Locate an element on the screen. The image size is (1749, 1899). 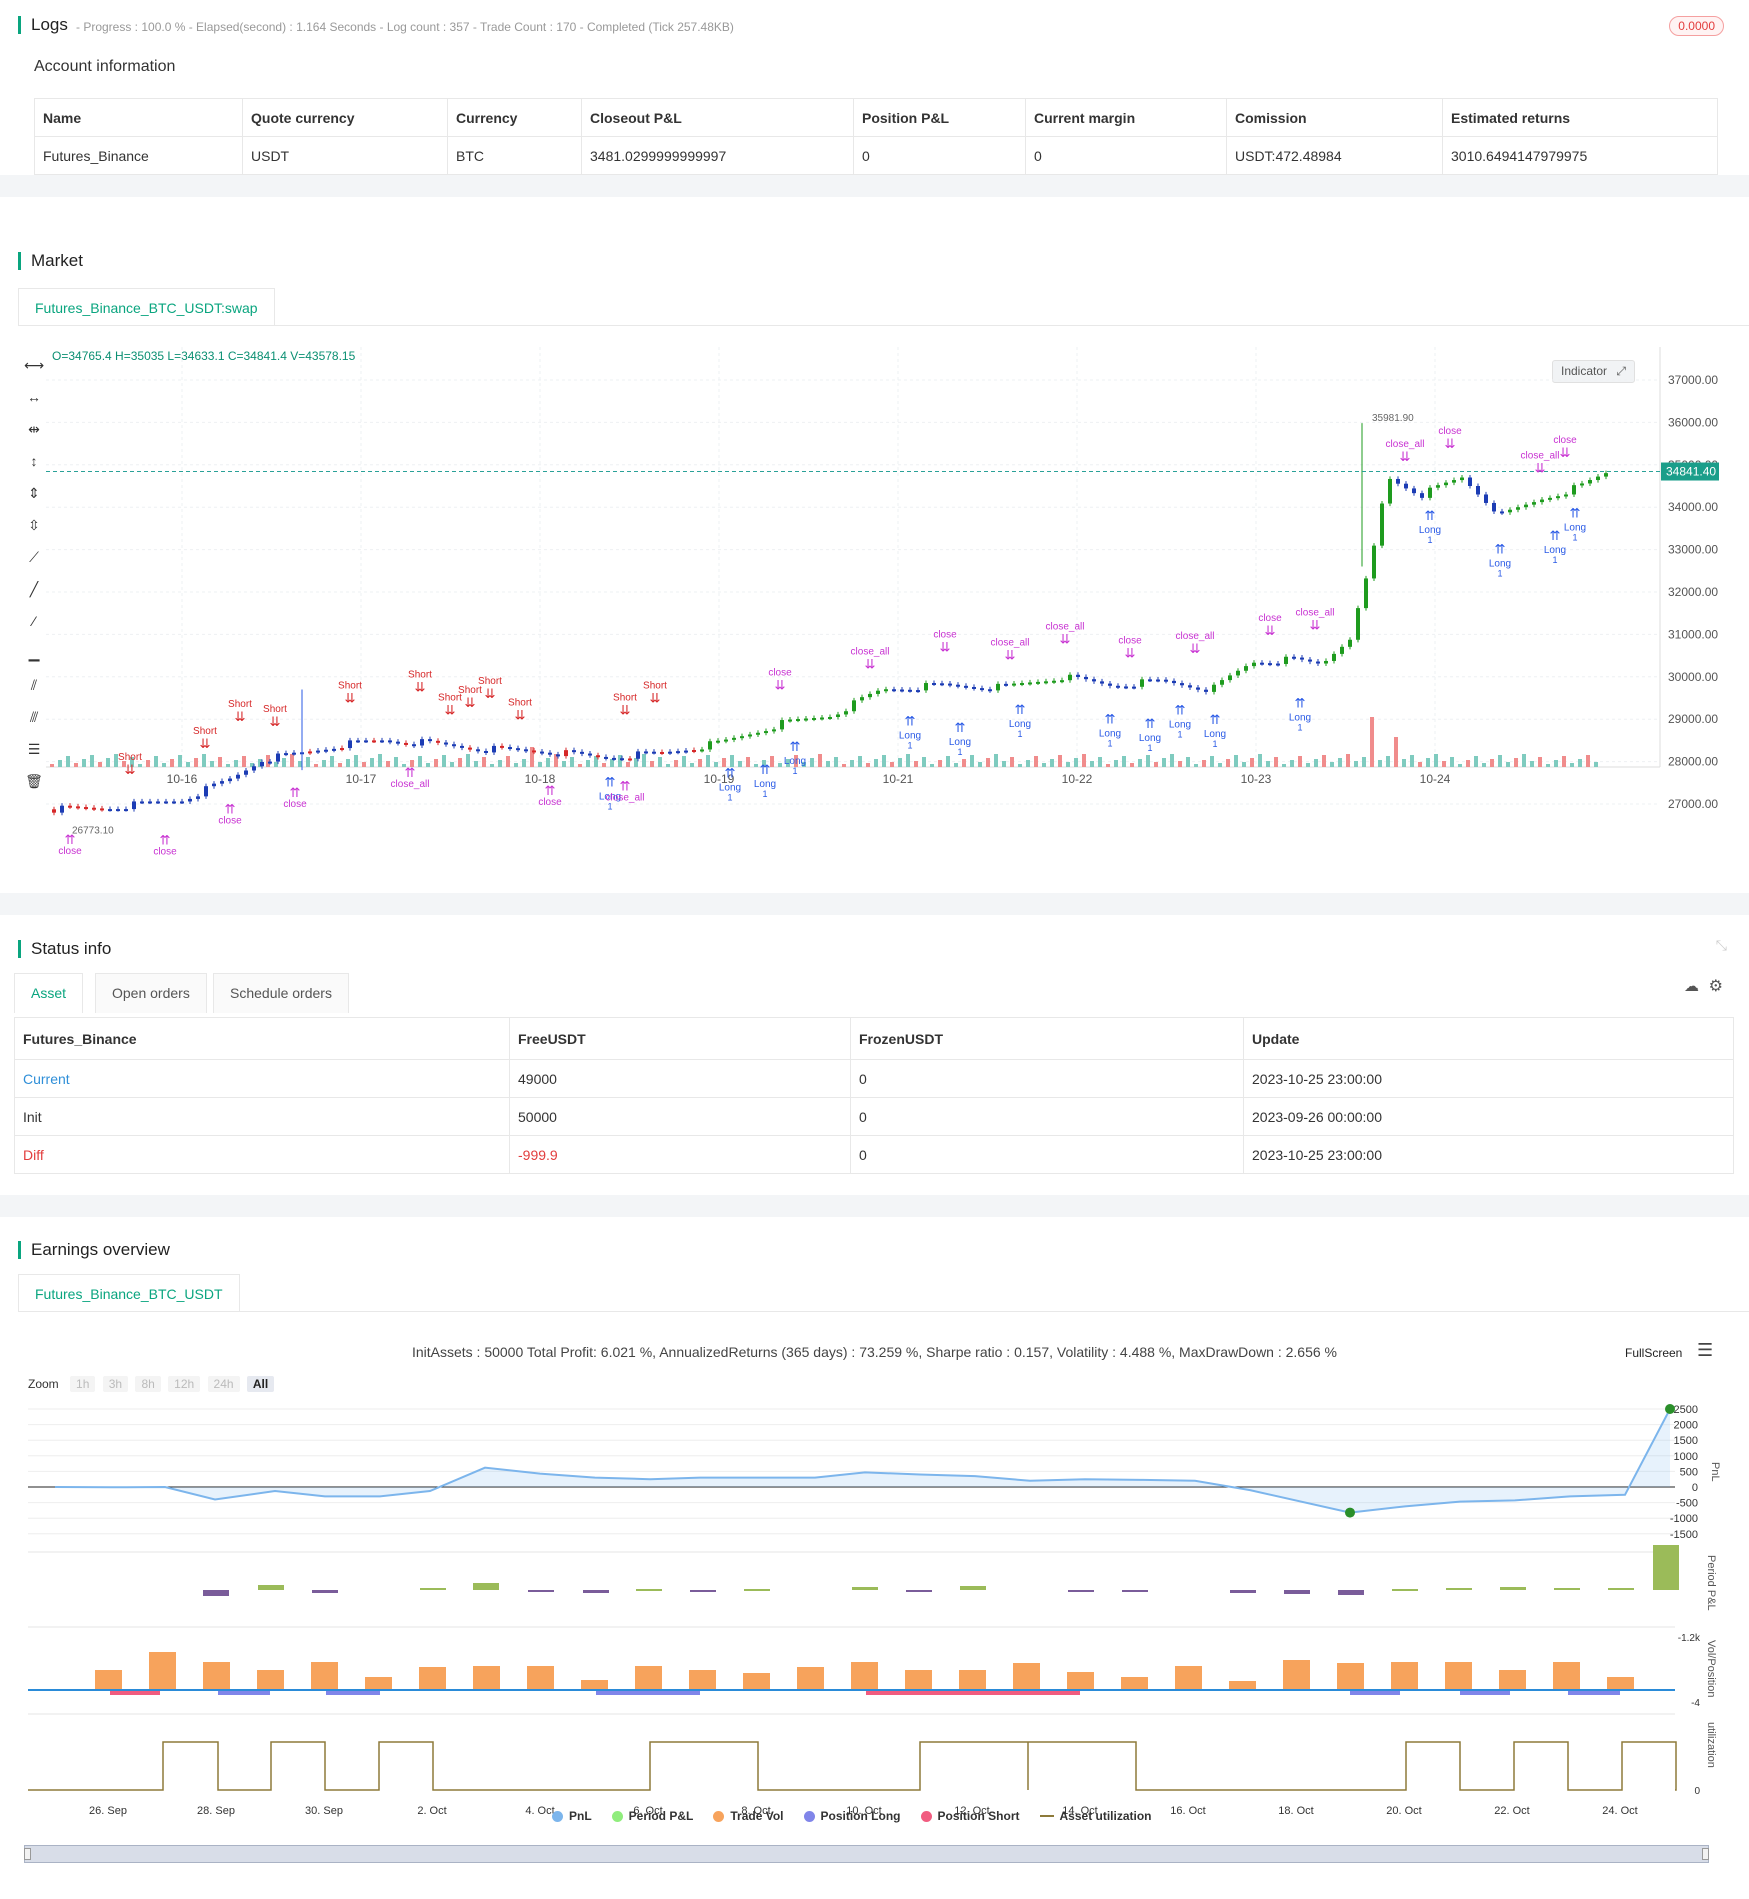
horizontal-ray-icon: ↔ is located at coordinates (34, 397).